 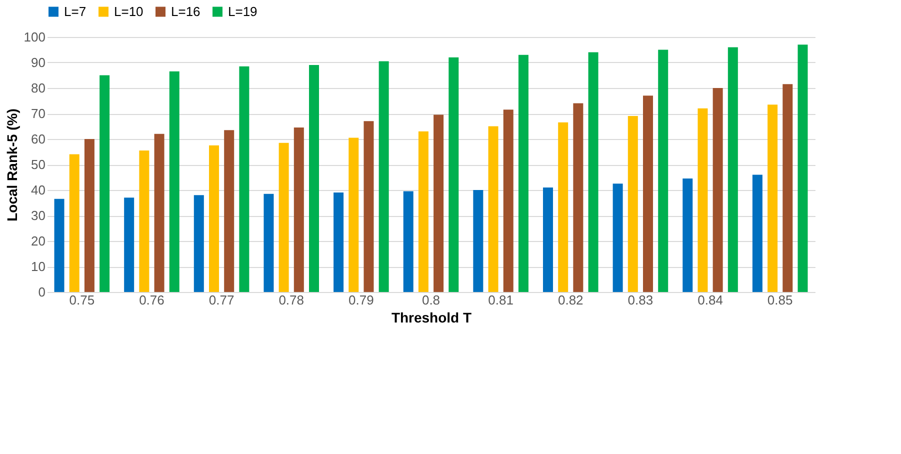 What do you see at coordinates (38, 215) in the screenshot?
I see `y-tick-label: 30` at bounding box center [38, 215].